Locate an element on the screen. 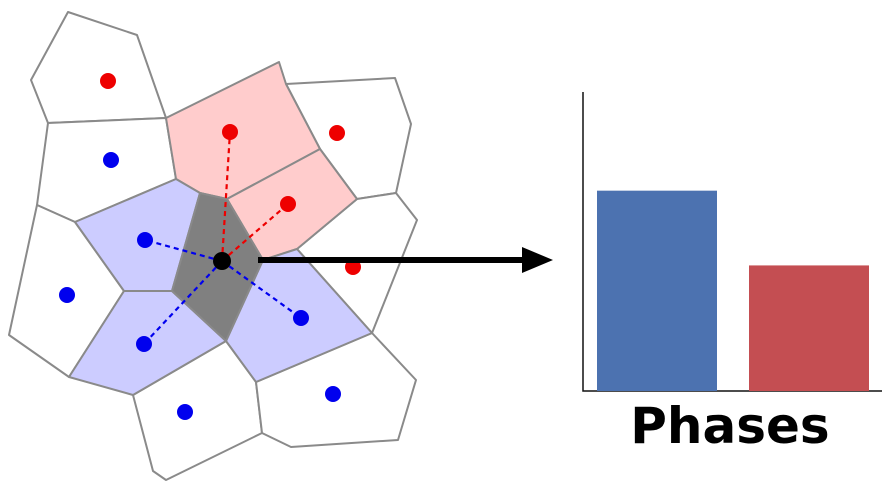 Image resolution: width=888 pixels, height=489 pixels. voronoi-cell is located at coordinates (98, 67).